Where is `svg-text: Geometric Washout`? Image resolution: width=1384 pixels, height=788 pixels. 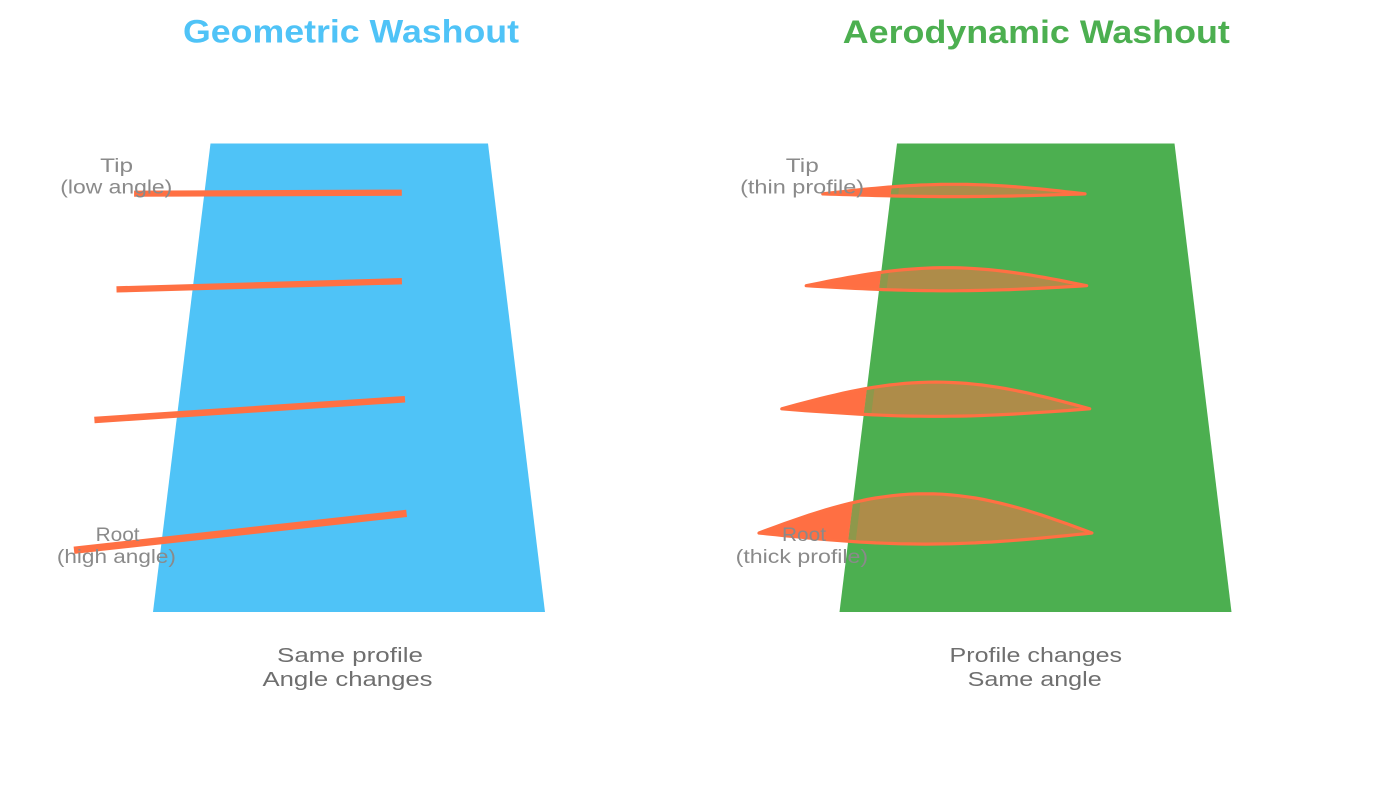 svg-text: Geometric Washout is located at coordinates (351, 32).